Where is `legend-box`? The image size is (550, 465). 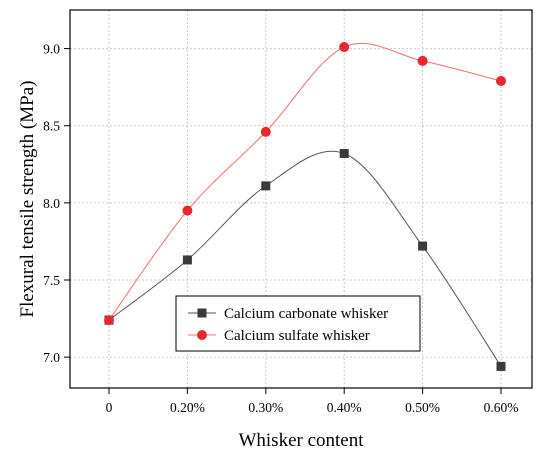
legend-box is located at coordinates (298, 323).